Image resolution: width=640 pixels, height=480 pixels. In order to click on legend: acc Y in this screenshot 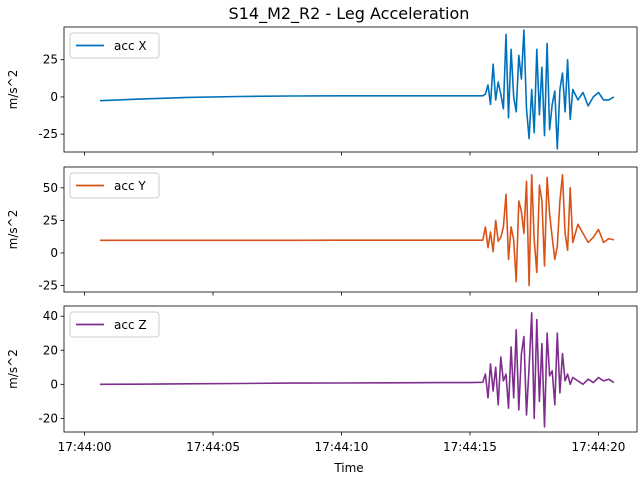, I will do `click(114, 185)`.